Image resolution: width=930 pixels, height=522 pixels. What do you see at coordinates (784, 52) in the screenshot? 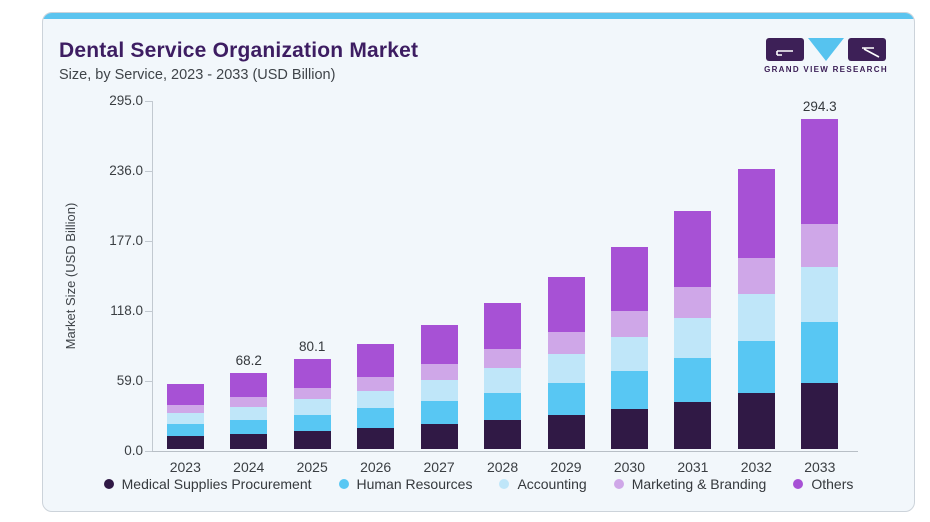
I see `logo-g-glyph` at bounding box center [784, 52].